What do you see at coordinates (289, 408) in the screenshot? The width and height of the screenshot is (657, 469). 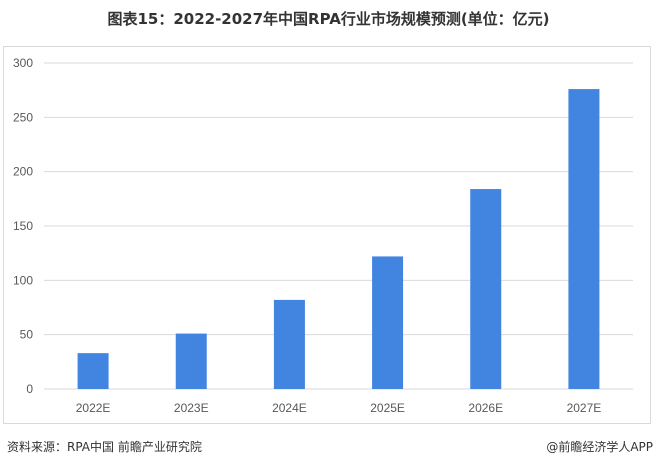 I see `x-tick-label: 2024E` at bounding box center [289, 408].